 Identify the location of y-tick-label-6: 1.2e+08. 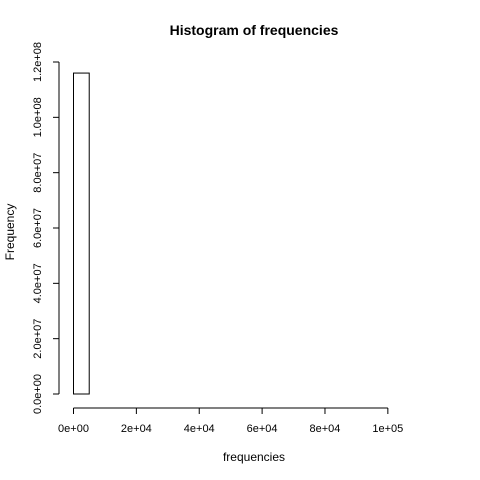
(38, 62).